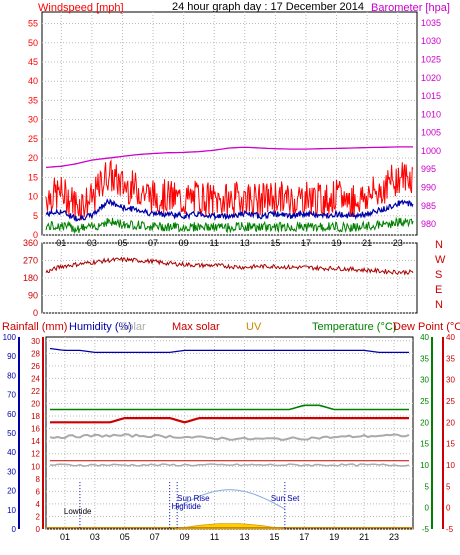 This screenshot has height=555, width=460. Describe the element at coordinates (431, 114) in the screenshot. I see `baro-tick-label: 1010` at that location.